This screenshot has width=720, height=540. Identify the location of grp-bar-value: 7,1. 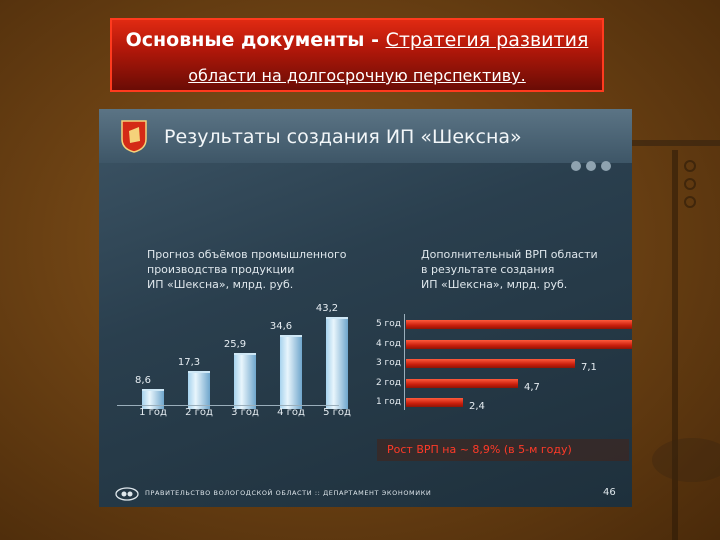
(589, 367).